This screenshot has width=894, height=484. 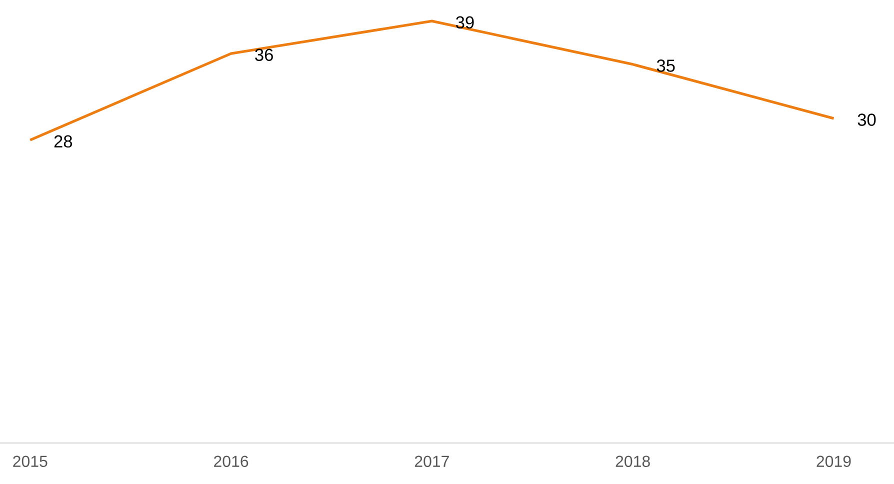 I want to click on x-tick-label: 2016, so click(x=231, y=462).